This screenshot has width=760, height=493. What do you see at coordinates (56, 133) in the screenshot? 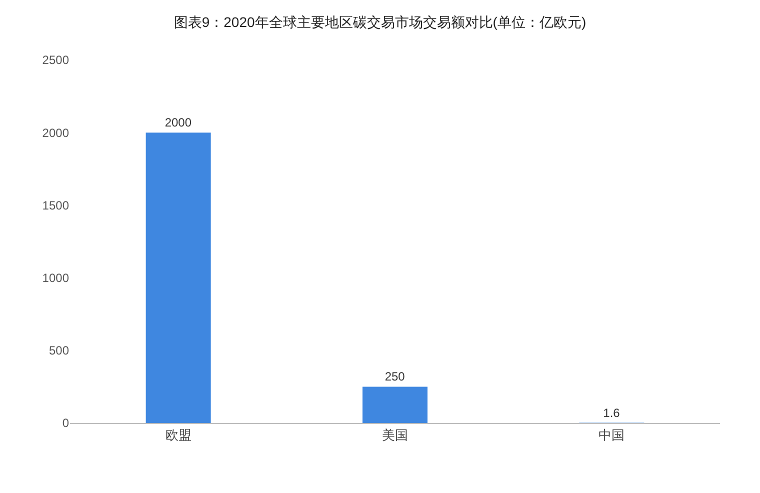
I see `y-tick-label: 2000` at bounding box center [56, 133].